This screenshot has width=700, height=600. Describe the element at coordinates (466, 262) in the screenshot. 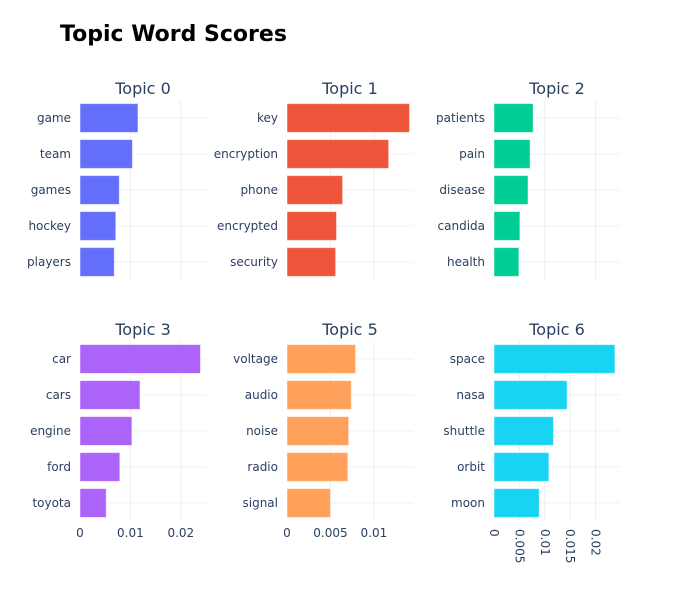

I see `y-tick-label: health` at that location.